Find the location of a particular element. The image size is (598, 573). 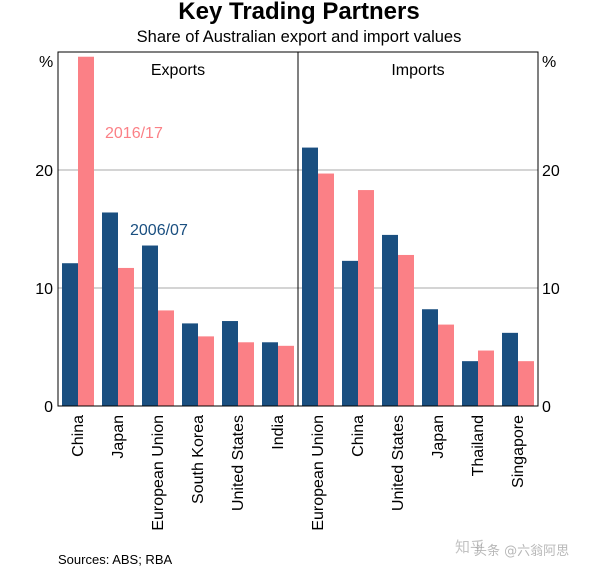

panel-title: Exports is located at coordinates (178, 70).